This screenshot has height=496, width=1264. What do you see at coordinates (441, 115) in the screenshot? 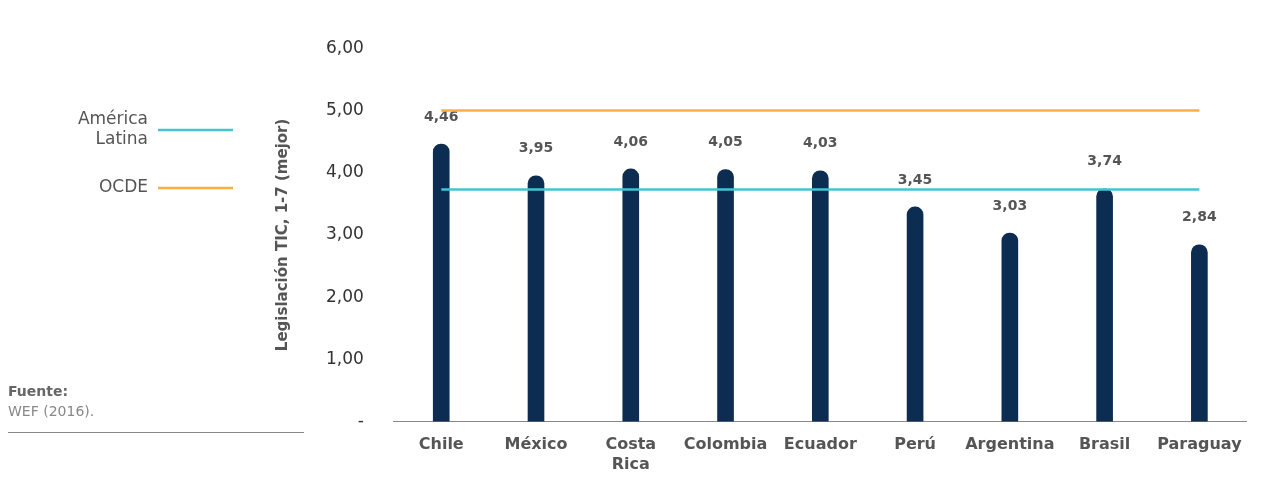
I see `data-label: 4,46` at bounding box center [441, 115].